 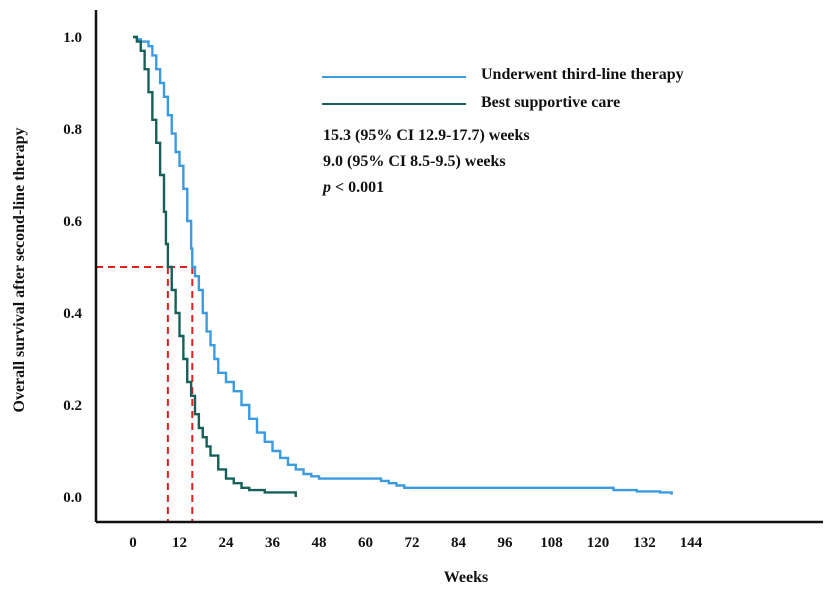 What do you see at coordinates (550, 102) in the screenshot?
I see `legend-label-supportive-care: Best supportive care` at bounding box center [550, 102].